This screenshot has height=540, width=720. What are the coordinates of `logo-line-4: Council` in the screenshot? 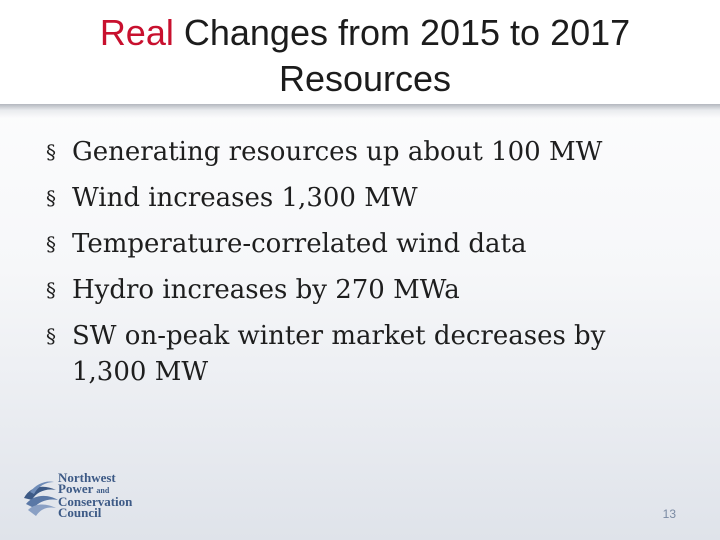 It's located at (80, 512).